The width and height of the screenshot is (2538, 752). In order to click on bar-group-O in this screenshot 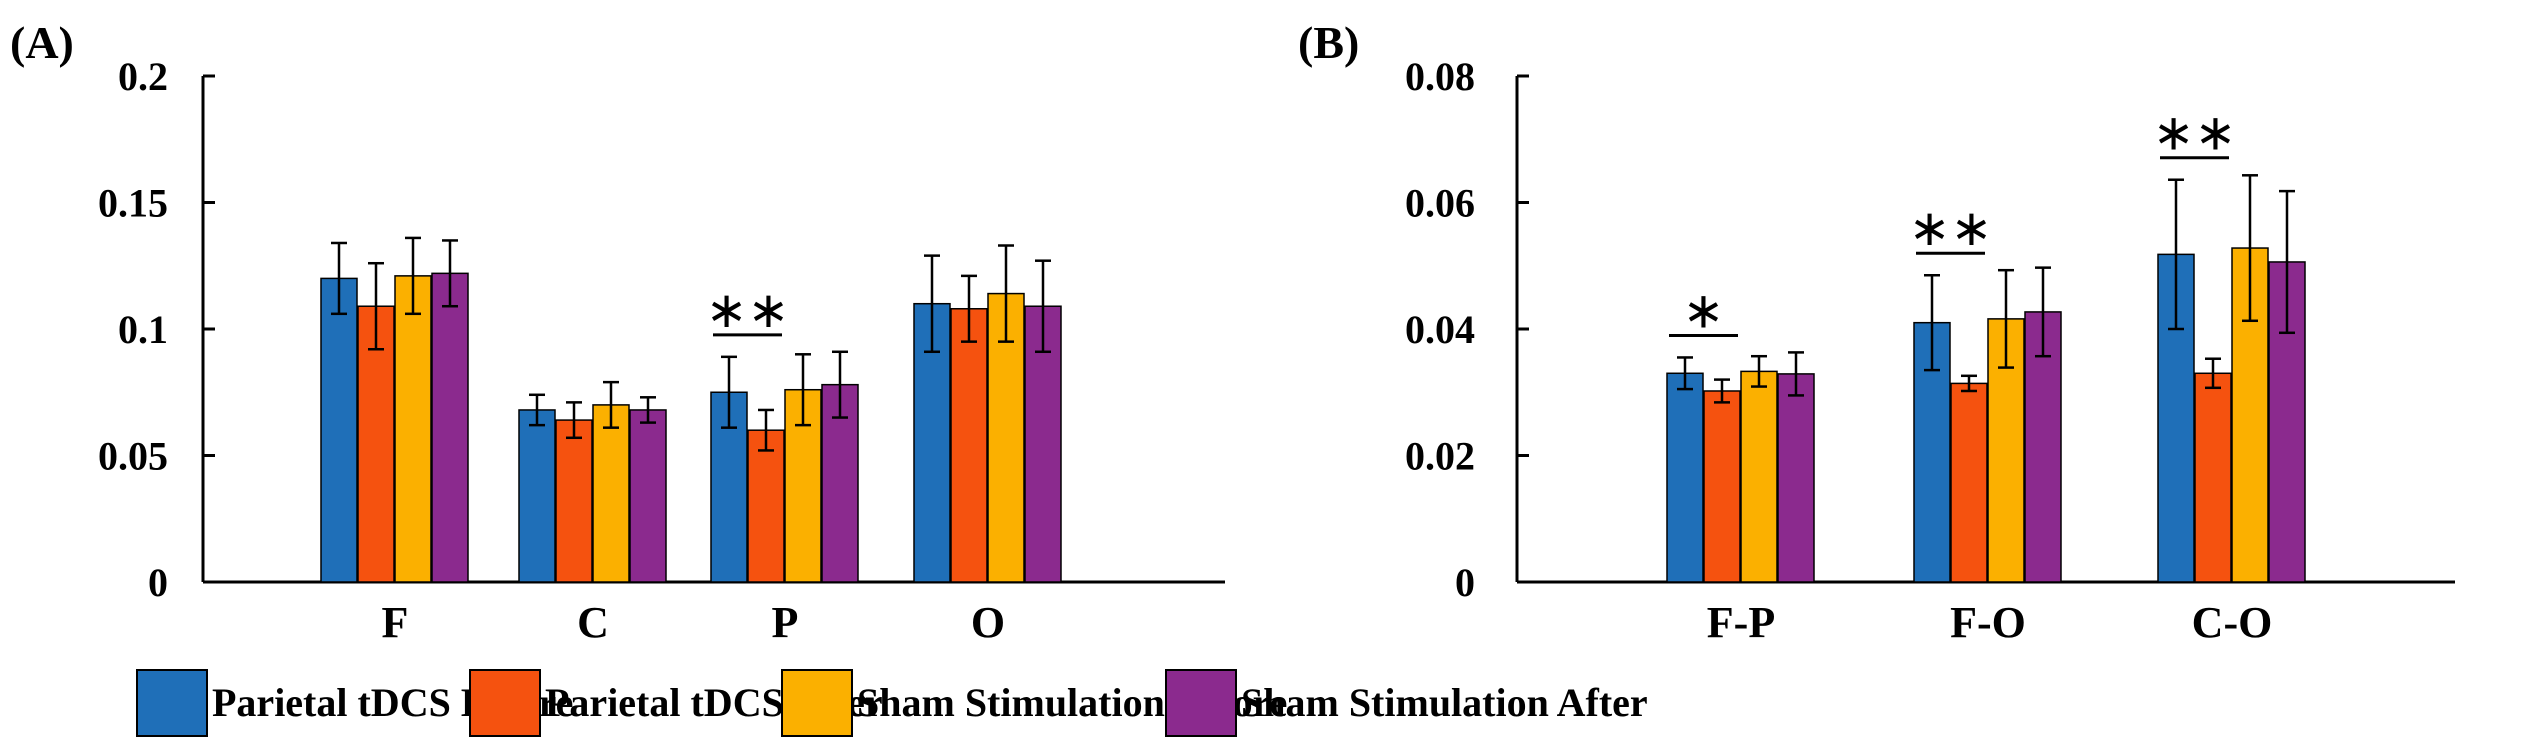, I will do `click(987, 413)`.